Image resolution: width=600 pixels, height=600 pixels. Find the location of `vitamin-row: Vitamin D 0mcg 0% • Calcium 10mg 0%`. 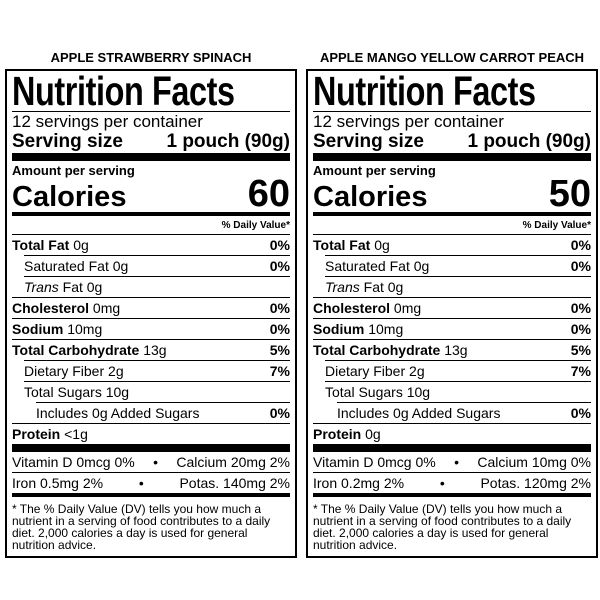

vitamin-row: Vitamin D 0mcg 0% • Calcium 10mg 0% is located at coordinates (452, 462).